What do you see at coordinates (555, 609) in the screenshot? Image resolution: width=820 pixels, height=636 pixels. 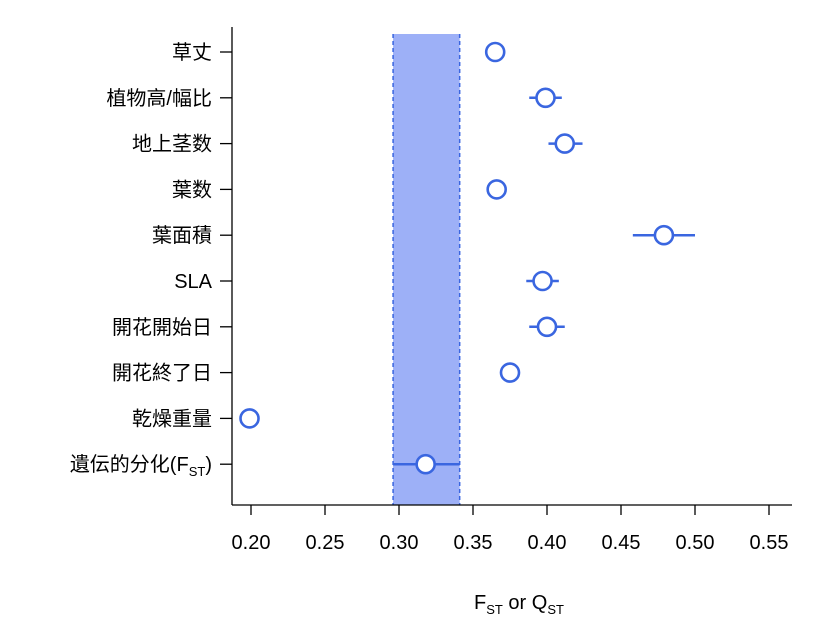 I see `x-axis-title-sub2: ST` at bounding box center [555, 609].